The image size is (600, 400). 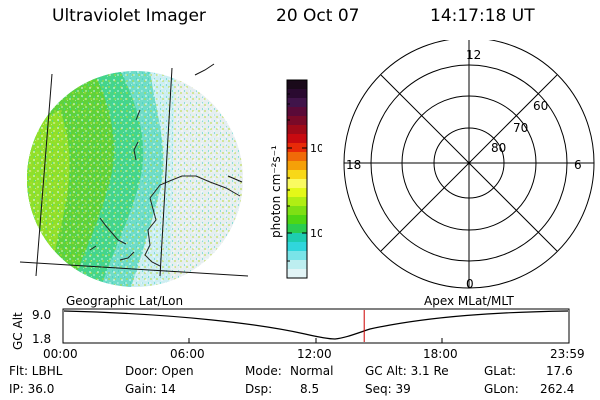 What do you see at coordinates (557, 389) in the screenshot?
I see `info-glon-value: 262.4` at bounding box center [557, 389].